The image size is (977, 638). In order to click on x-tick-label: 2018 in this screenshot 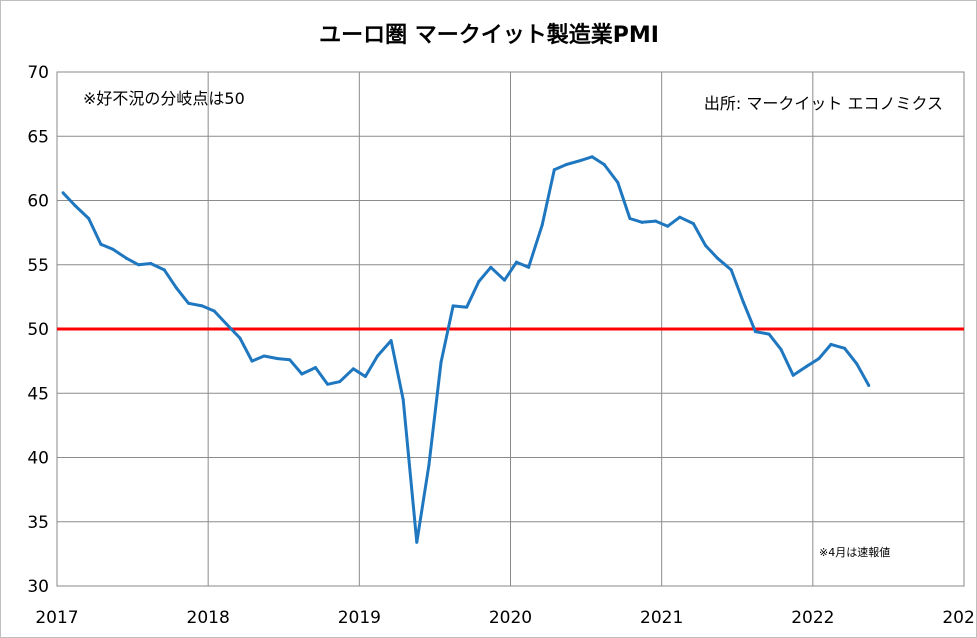, I will do `click(208, 618)`.